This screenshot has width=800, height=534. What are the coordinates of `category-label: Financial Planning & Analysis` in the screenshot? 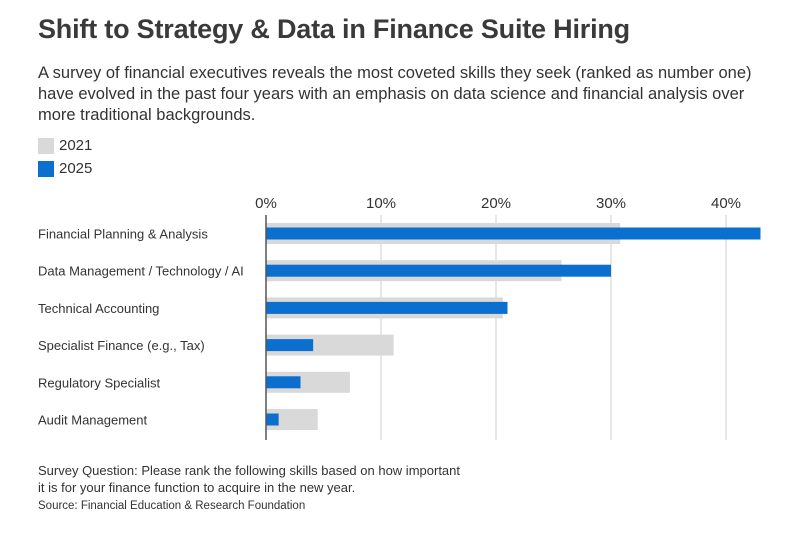 It's located at (123, 234).